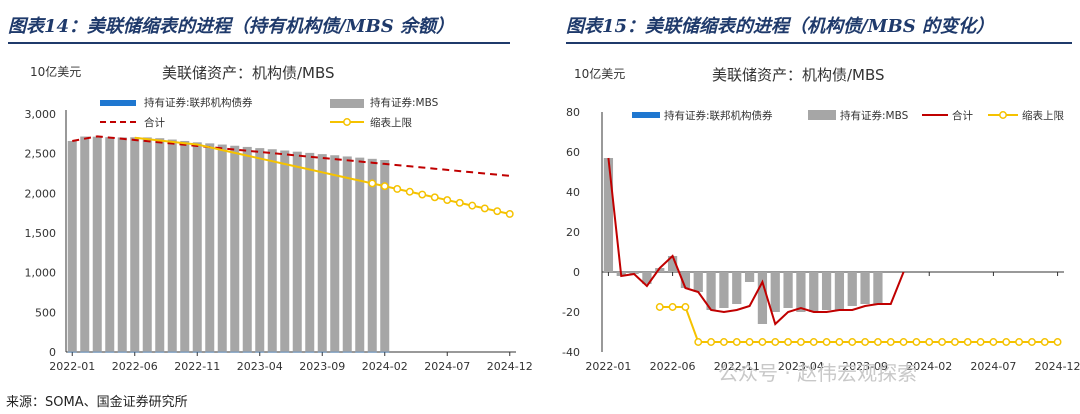 Image resolution: width=1080 pixels, height=414 pixels. What do you see at coordinates (72, 366) in the screenshot?
I see `x-tick-label: 2022-01` at bounding box center [72, 366].